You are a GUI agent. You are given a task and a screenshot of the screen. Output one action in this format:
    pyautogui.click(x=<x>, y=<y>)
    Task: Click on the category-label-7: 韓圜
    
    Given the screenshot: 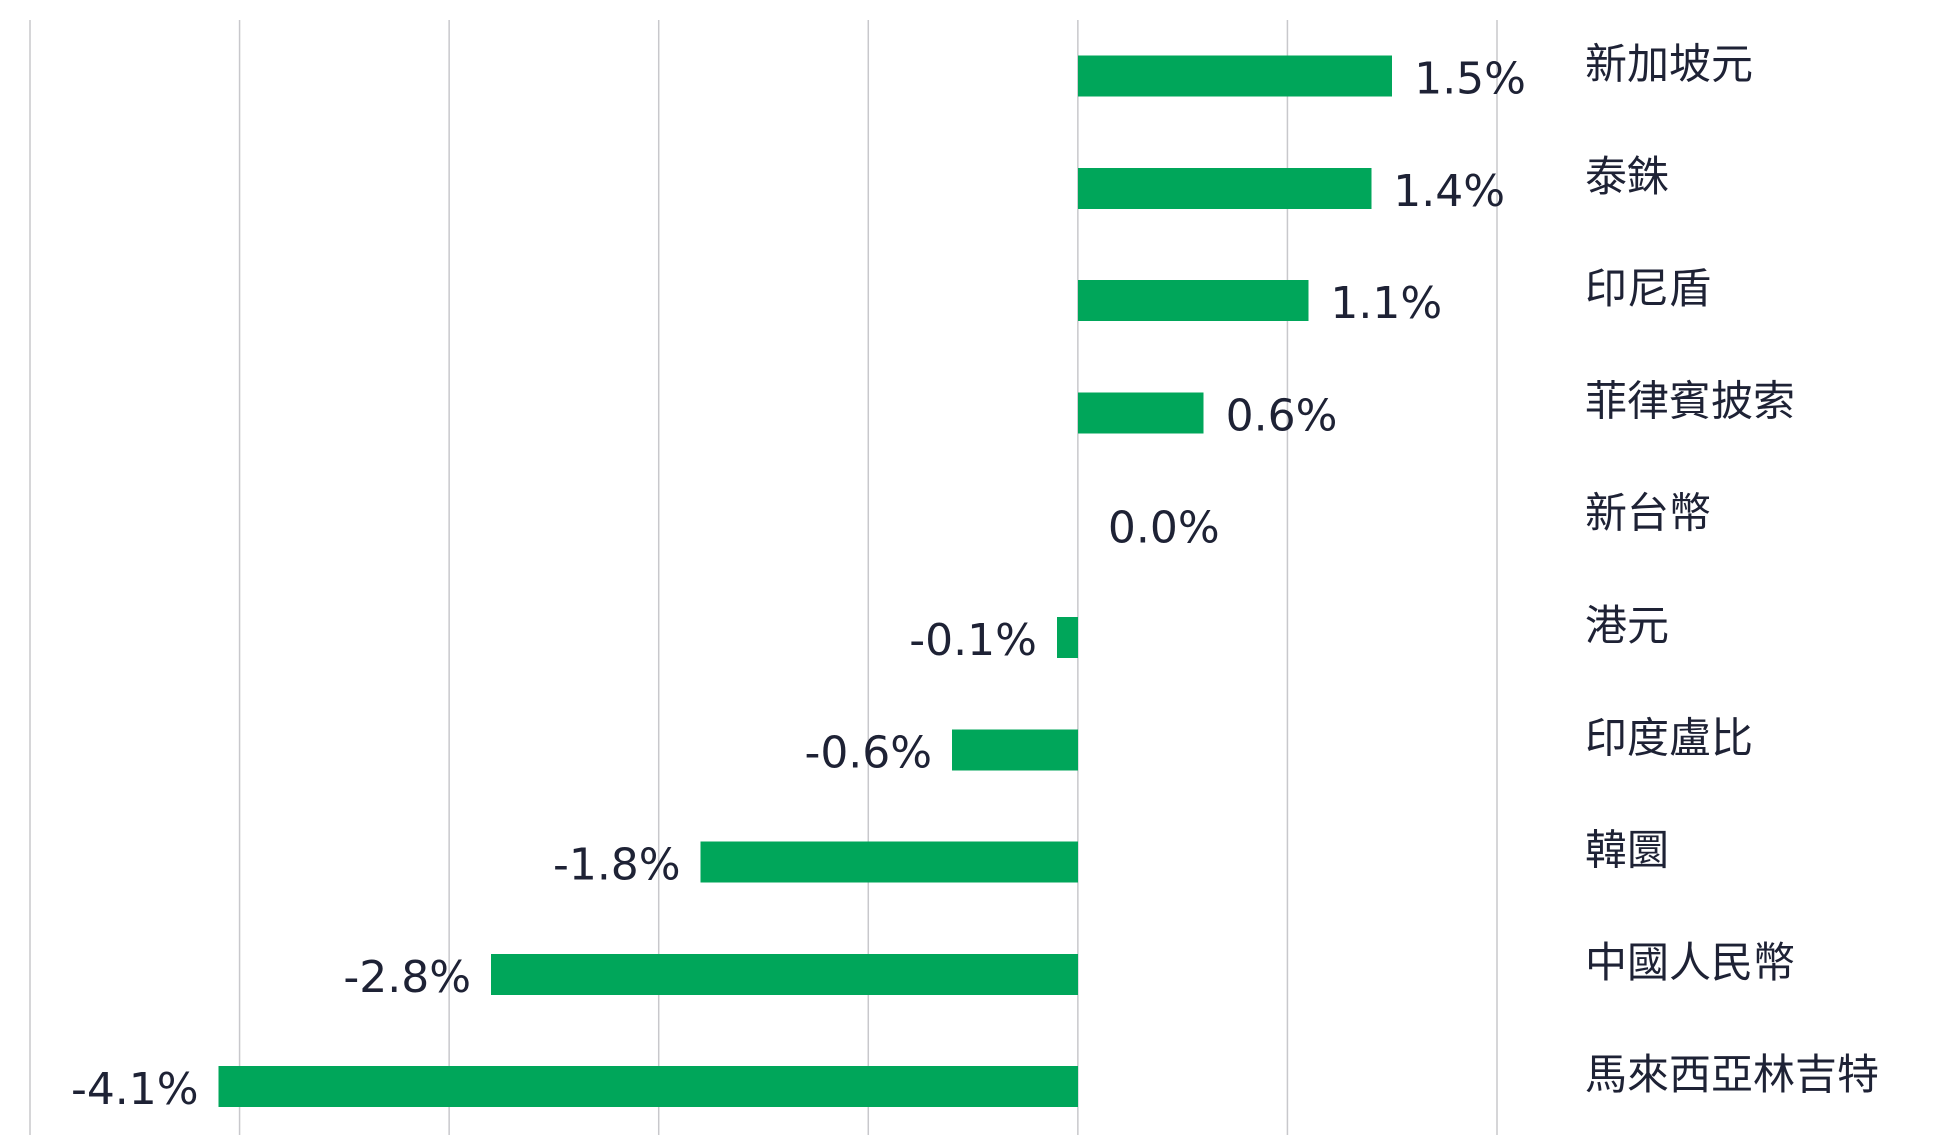 What is the action you would take?
    pyautogui.click(x=1627, y=850)
    